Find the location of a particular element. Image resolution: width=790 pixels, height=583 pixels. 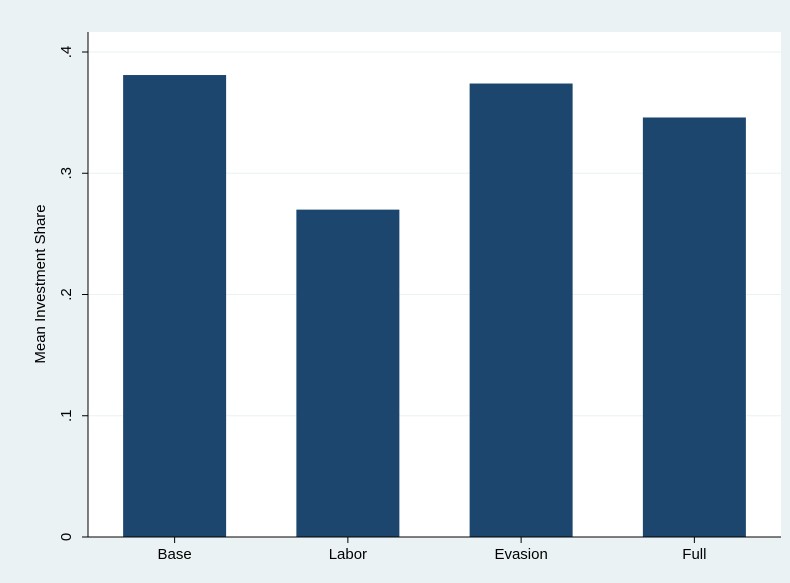

y-tick-label: .4 is located at coordinates (66, 52).